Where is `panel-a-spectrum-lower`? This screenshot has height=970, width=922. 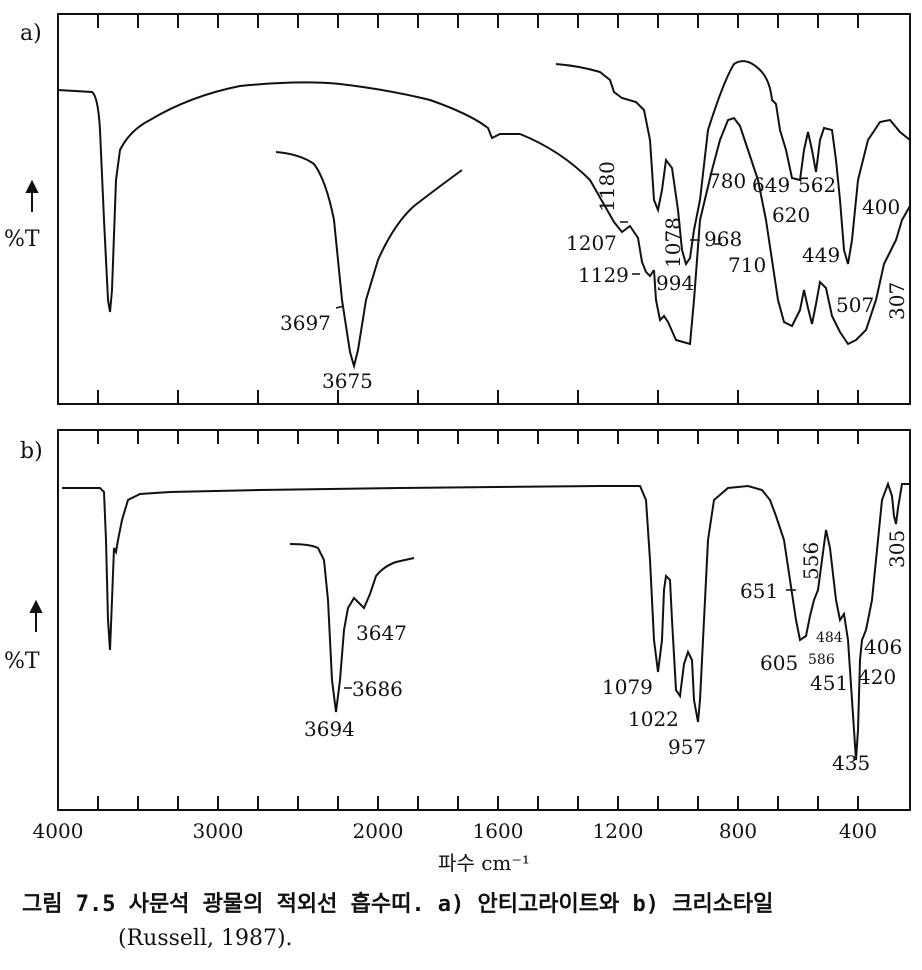 panel-a-spectrum-lower is located at coordinates (782, 231).